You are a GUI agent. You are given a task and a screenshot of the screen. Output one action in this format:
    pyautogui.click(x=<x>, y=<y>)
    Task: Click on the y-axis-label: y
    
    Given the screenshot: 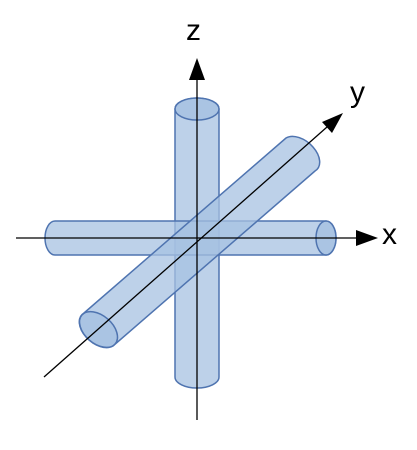 What is the action you would take?
    pyautogui.click(x=357, y=92)
    